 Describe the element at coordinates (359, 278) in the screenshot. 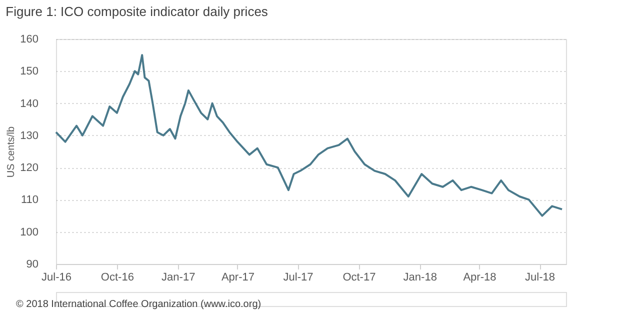

I see `x-tick-label: Oct-17` at that location.